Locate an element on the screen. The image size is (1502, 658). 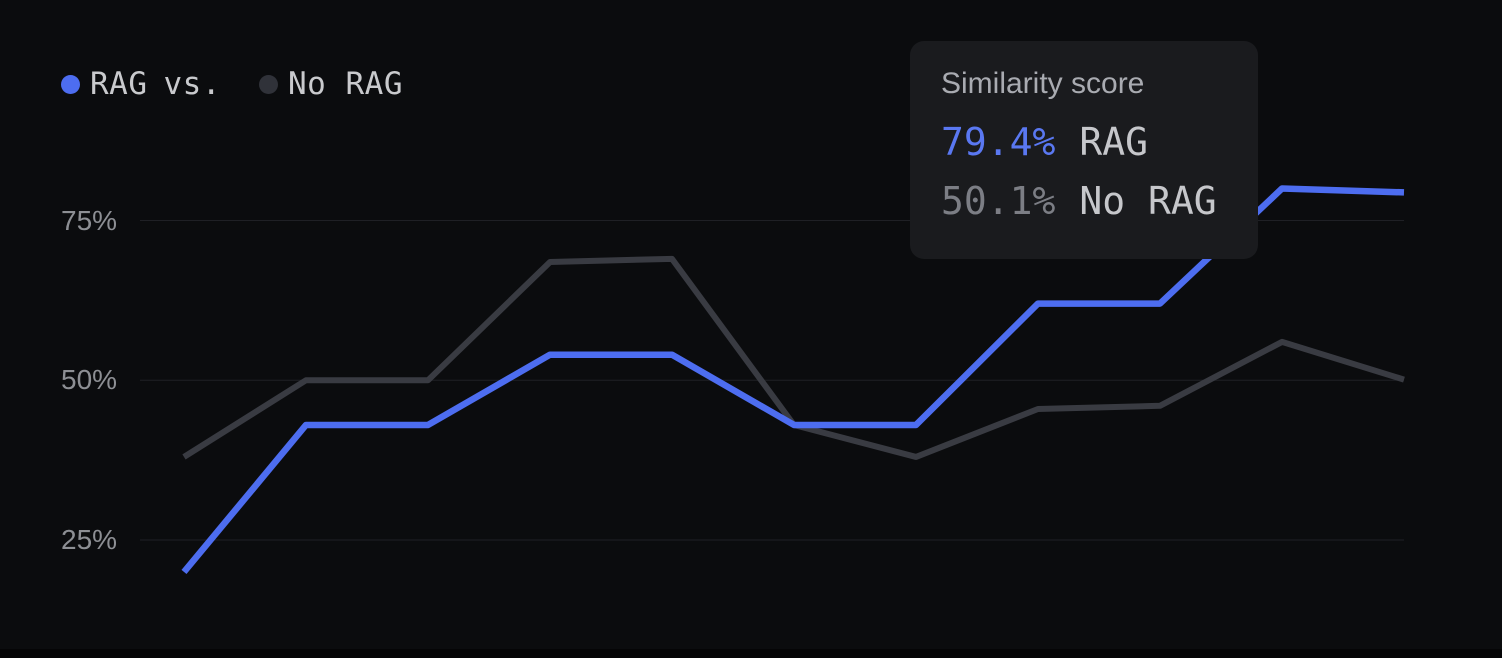
y-axis-tick-50: 50% is located at coordinates (89, 380).